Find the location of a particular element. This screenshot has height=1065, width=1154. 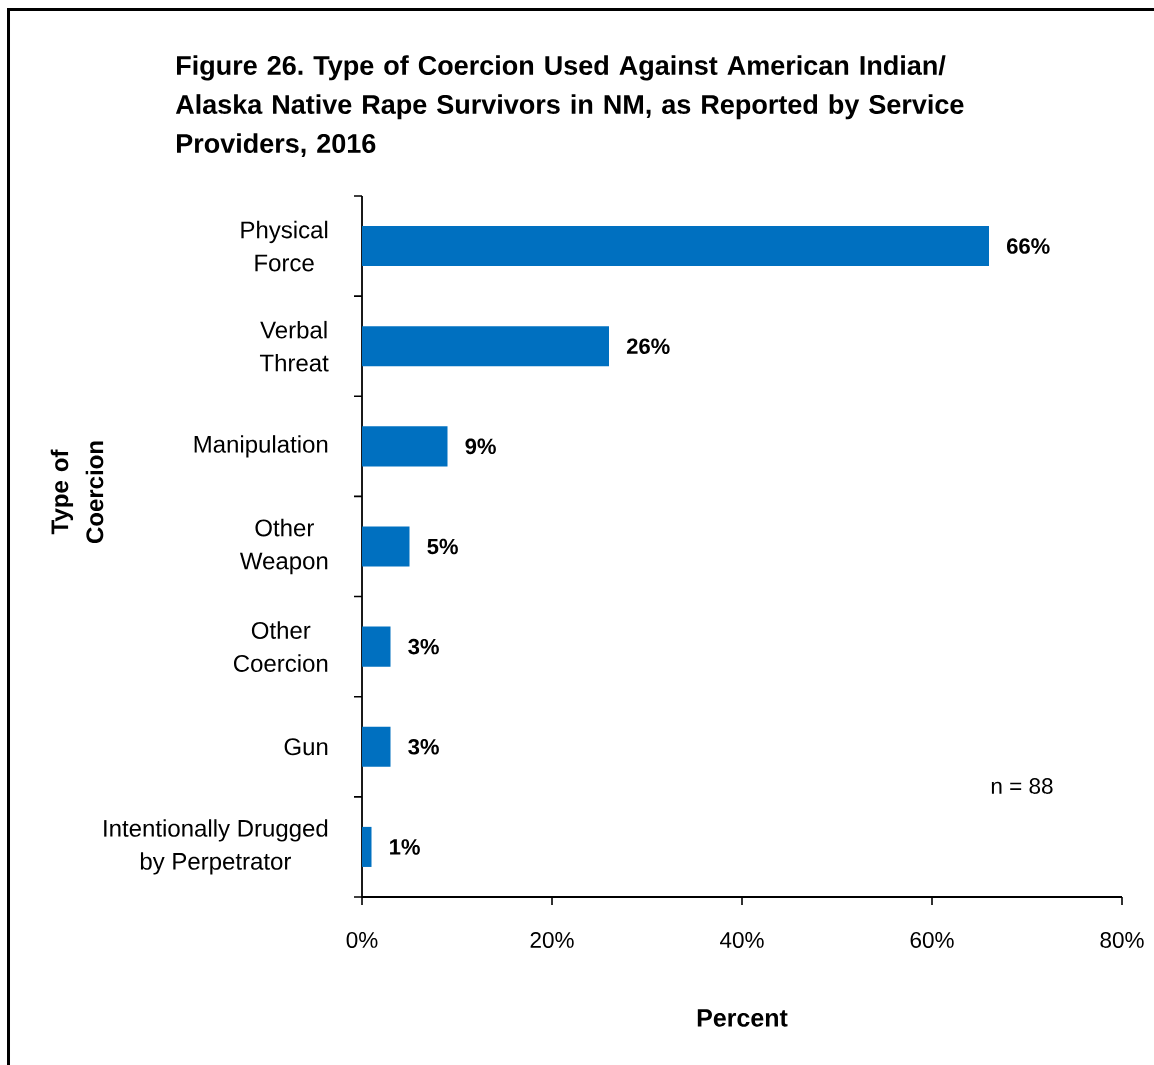

y-tick-label: Intentionally Drugged by Perpetrator is located at coordinates (216, 847).